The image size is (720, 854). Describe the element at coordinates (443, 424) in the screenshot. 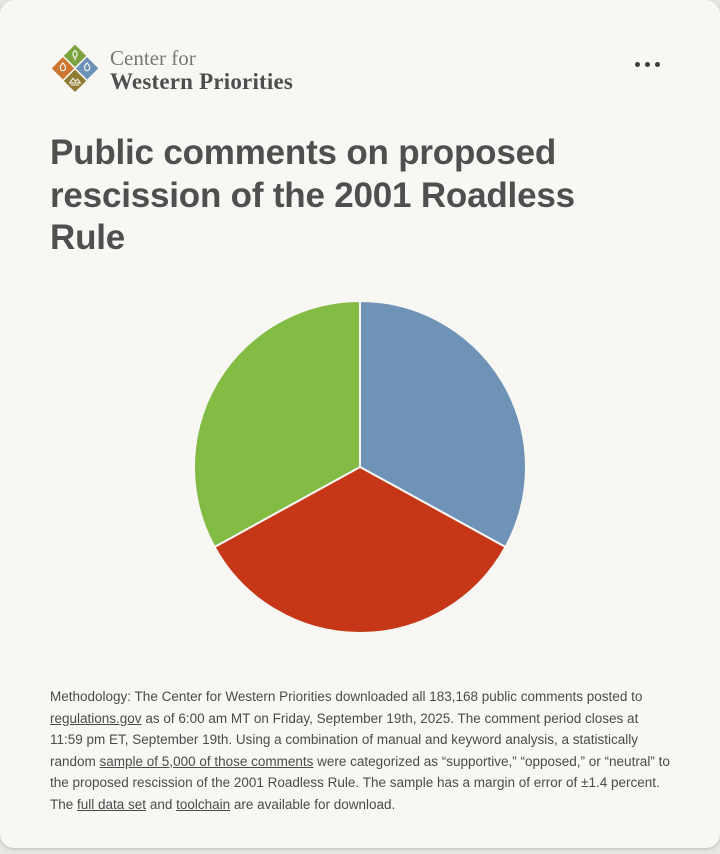

I see `pie-slice-blue` at that location.